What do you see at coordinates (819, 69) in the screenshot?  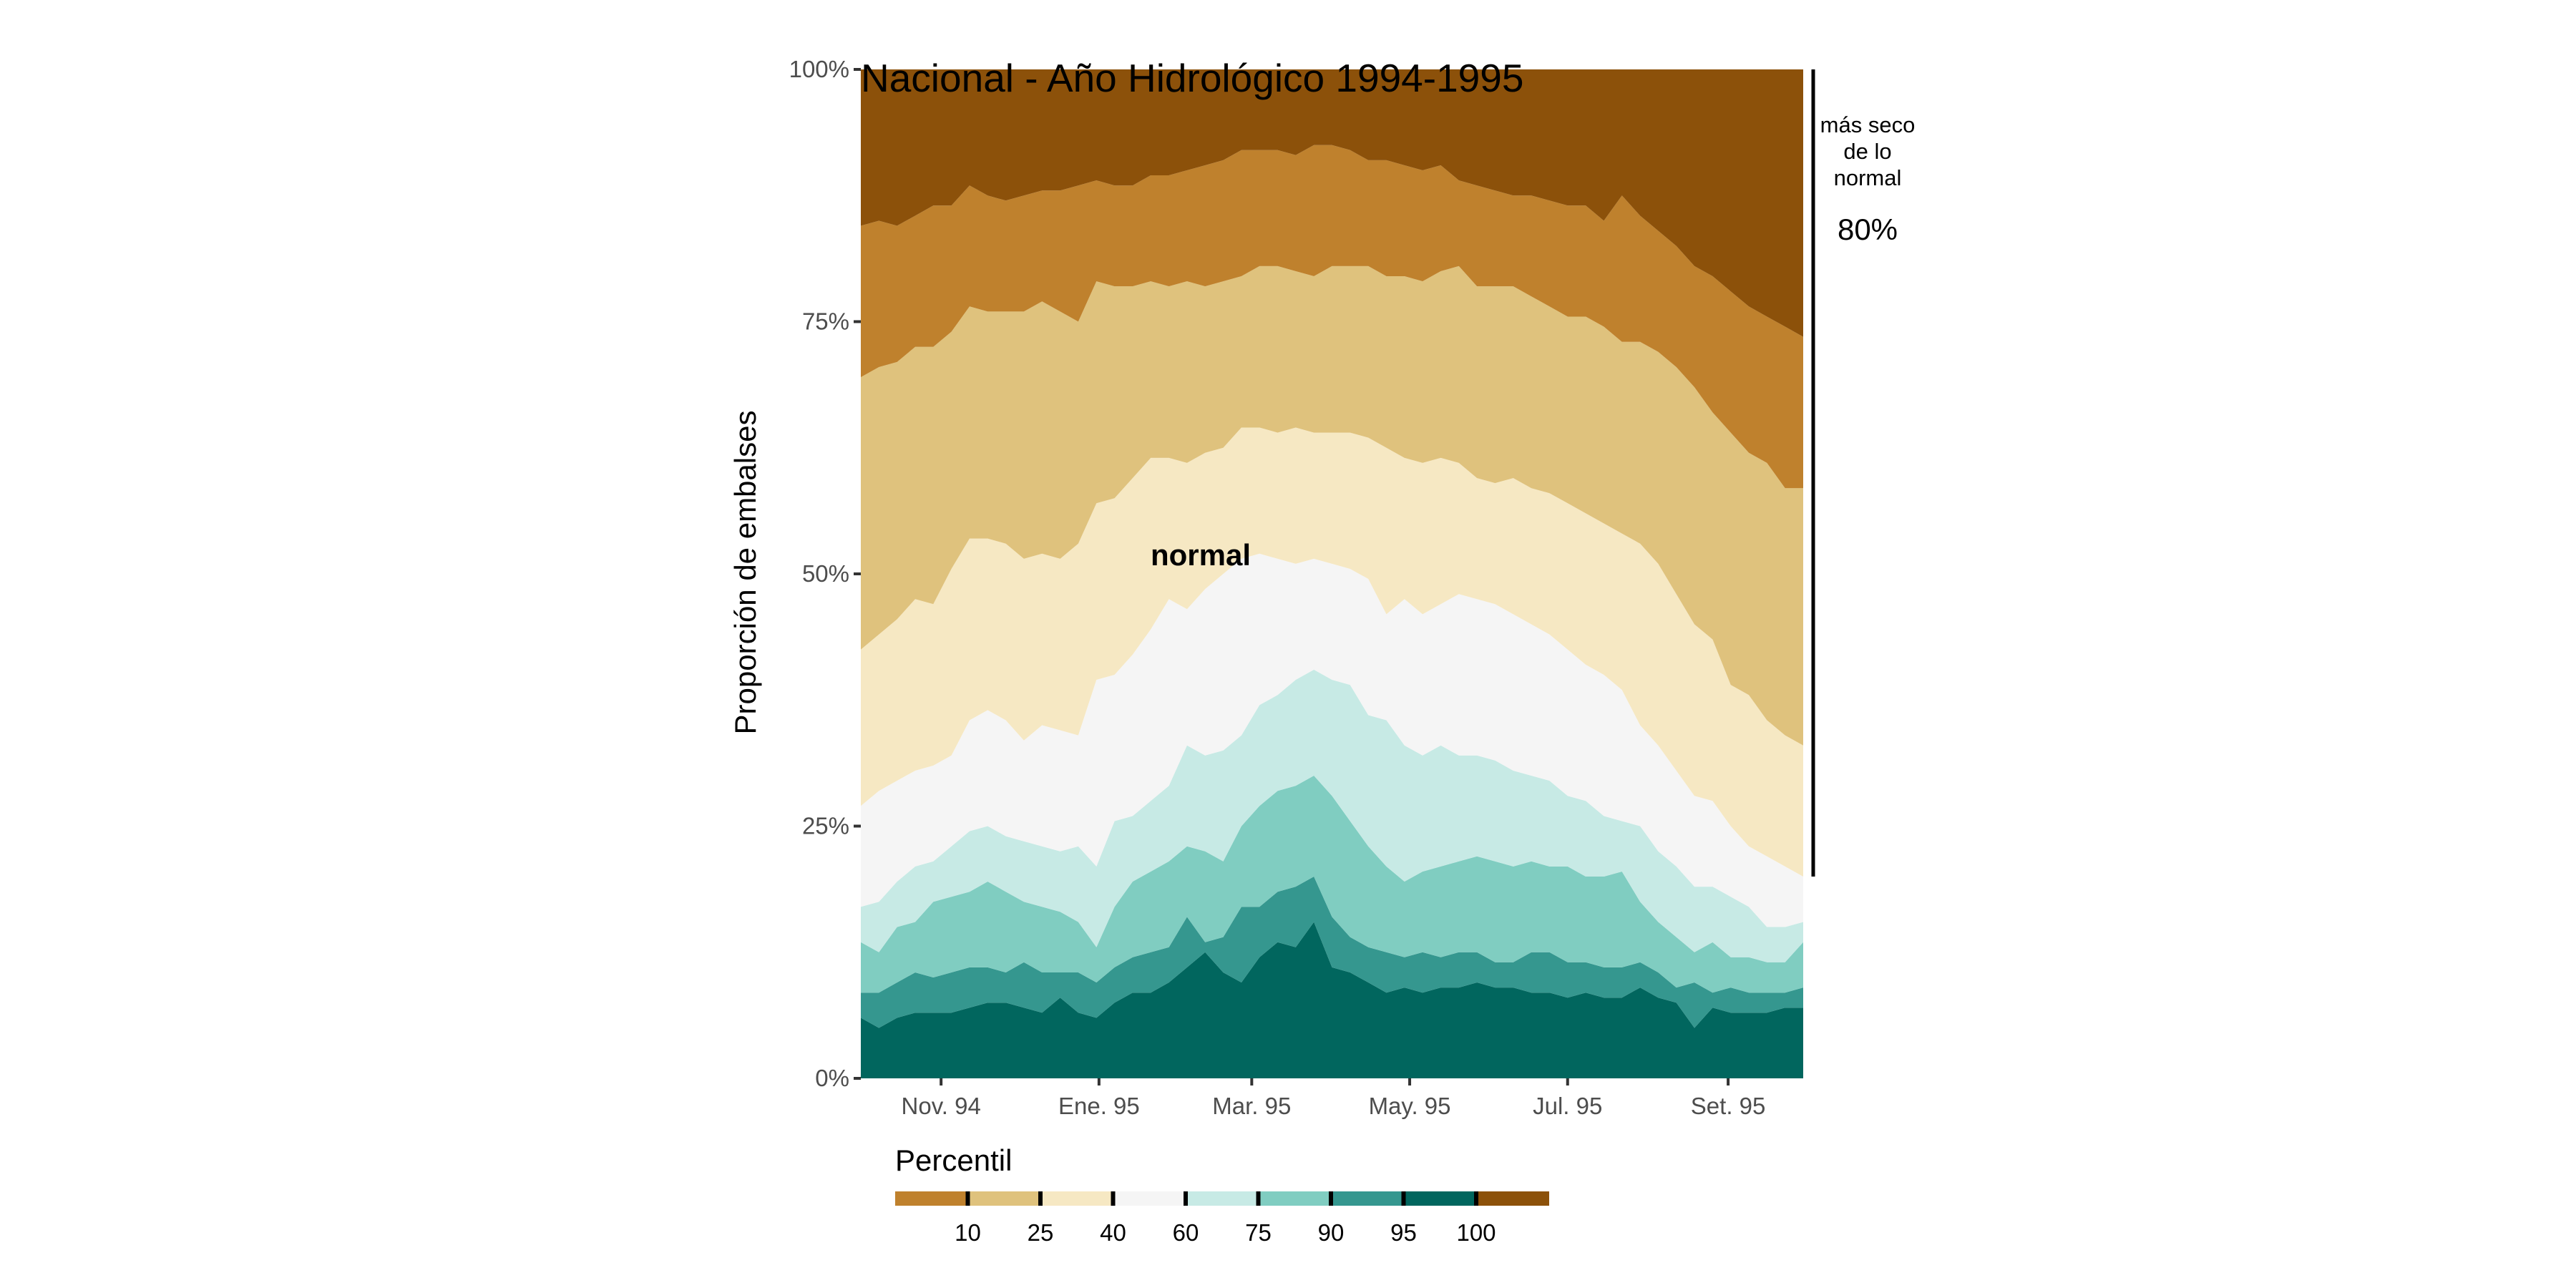 I see `y-tick-label: 100%` at bounding box center [819, 69].